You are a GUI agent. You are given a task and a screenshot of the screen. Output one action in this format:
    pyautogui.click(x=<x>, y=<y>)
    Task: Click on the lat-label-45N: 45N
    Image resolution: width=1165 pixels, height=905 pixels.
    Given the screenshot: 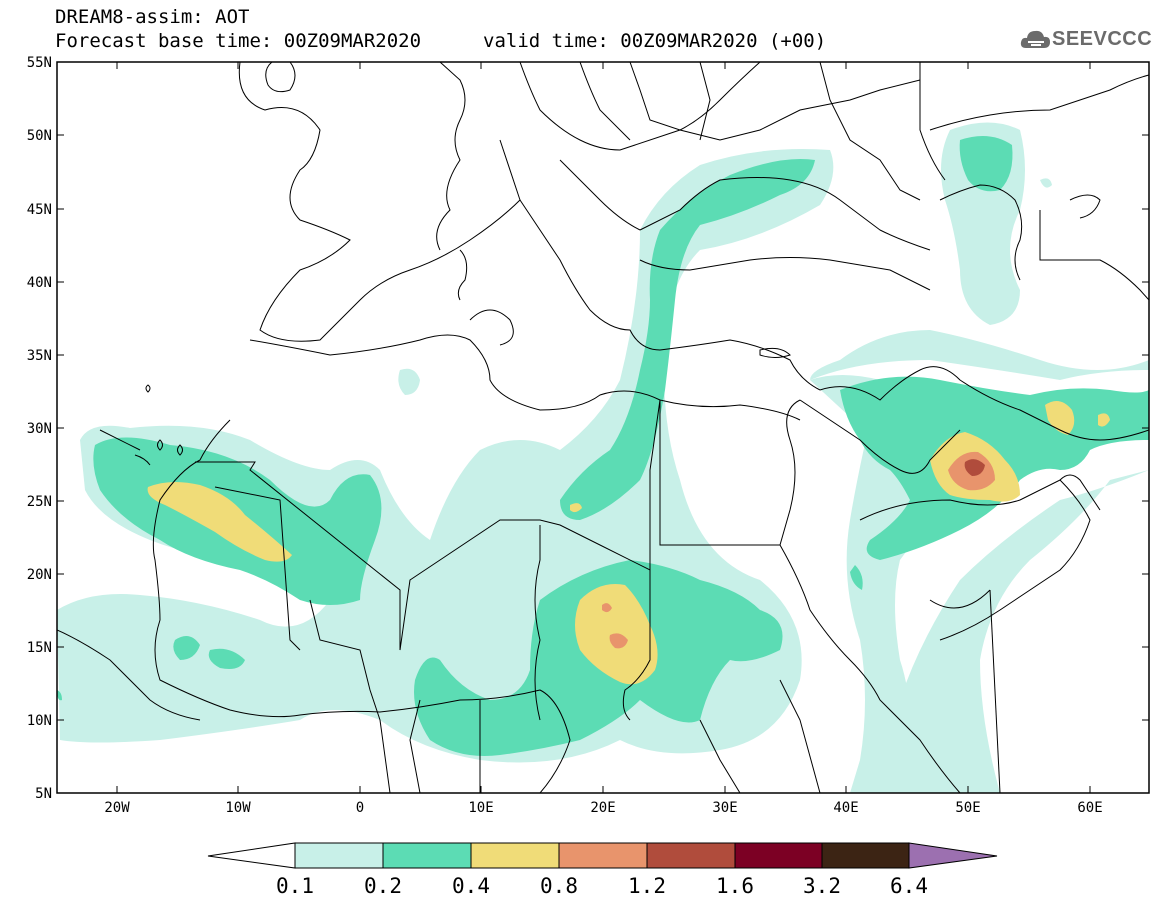 What is the action you would take?
    pyautogui.click(x=39, y=210)
    